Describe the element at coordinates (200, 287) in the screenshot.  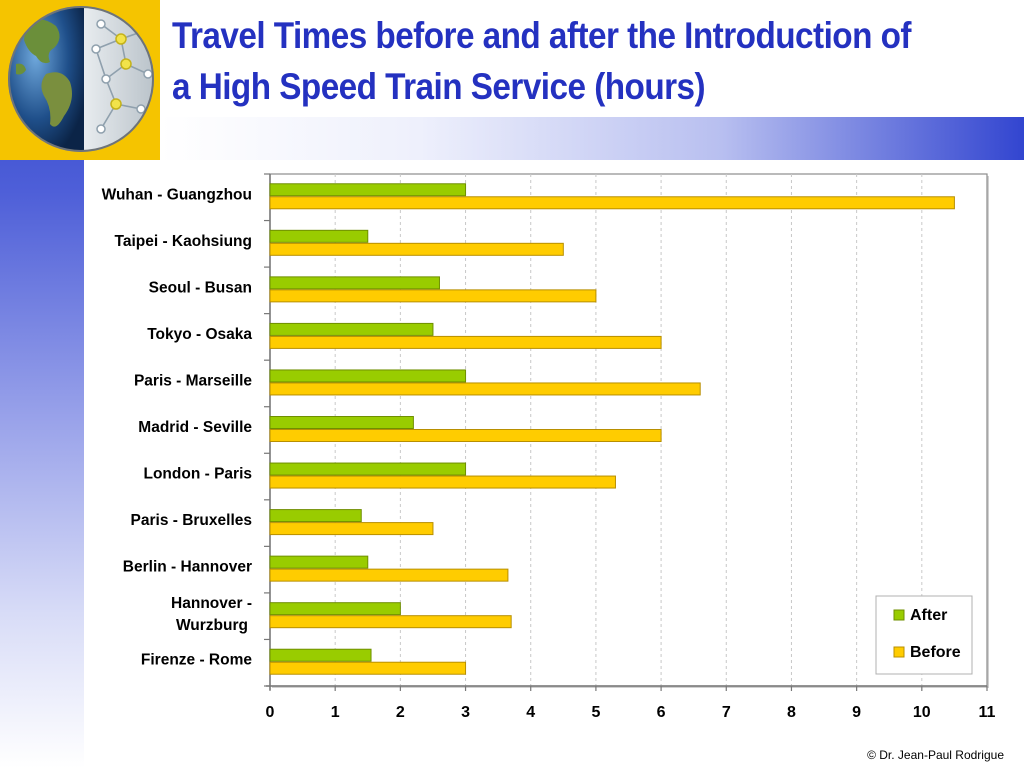
I see `category-label: Seoul - Busan` at that location.